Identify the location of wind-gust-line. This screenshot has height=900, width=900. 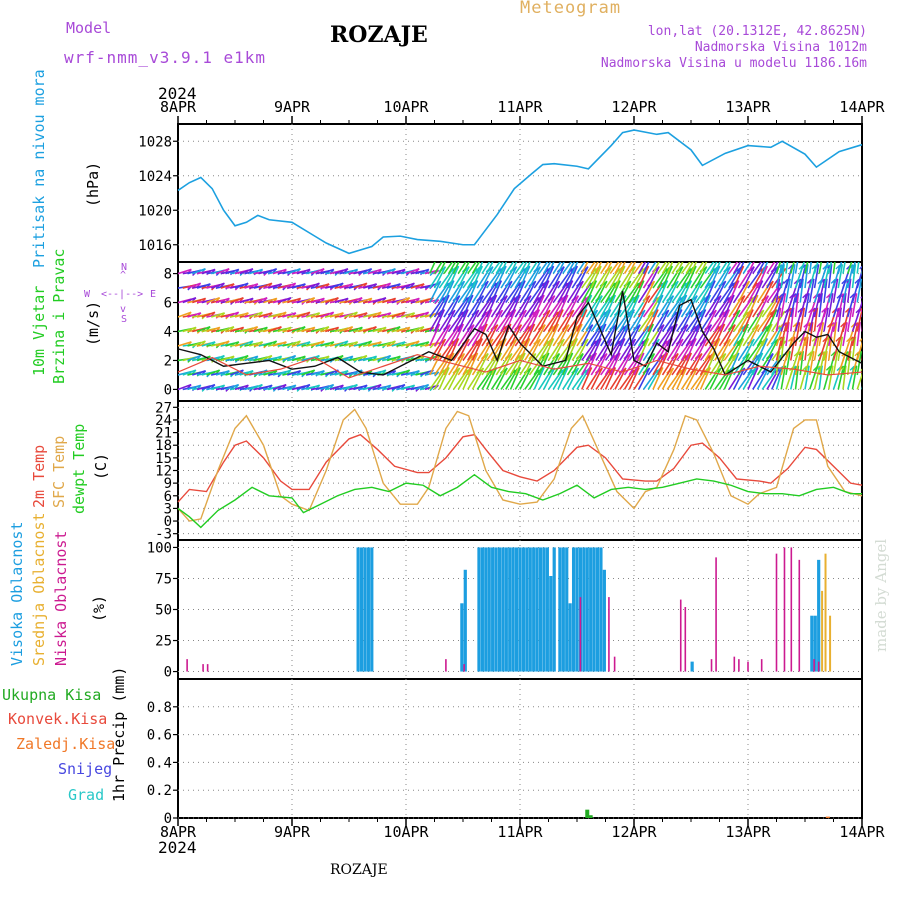
(520, 366).